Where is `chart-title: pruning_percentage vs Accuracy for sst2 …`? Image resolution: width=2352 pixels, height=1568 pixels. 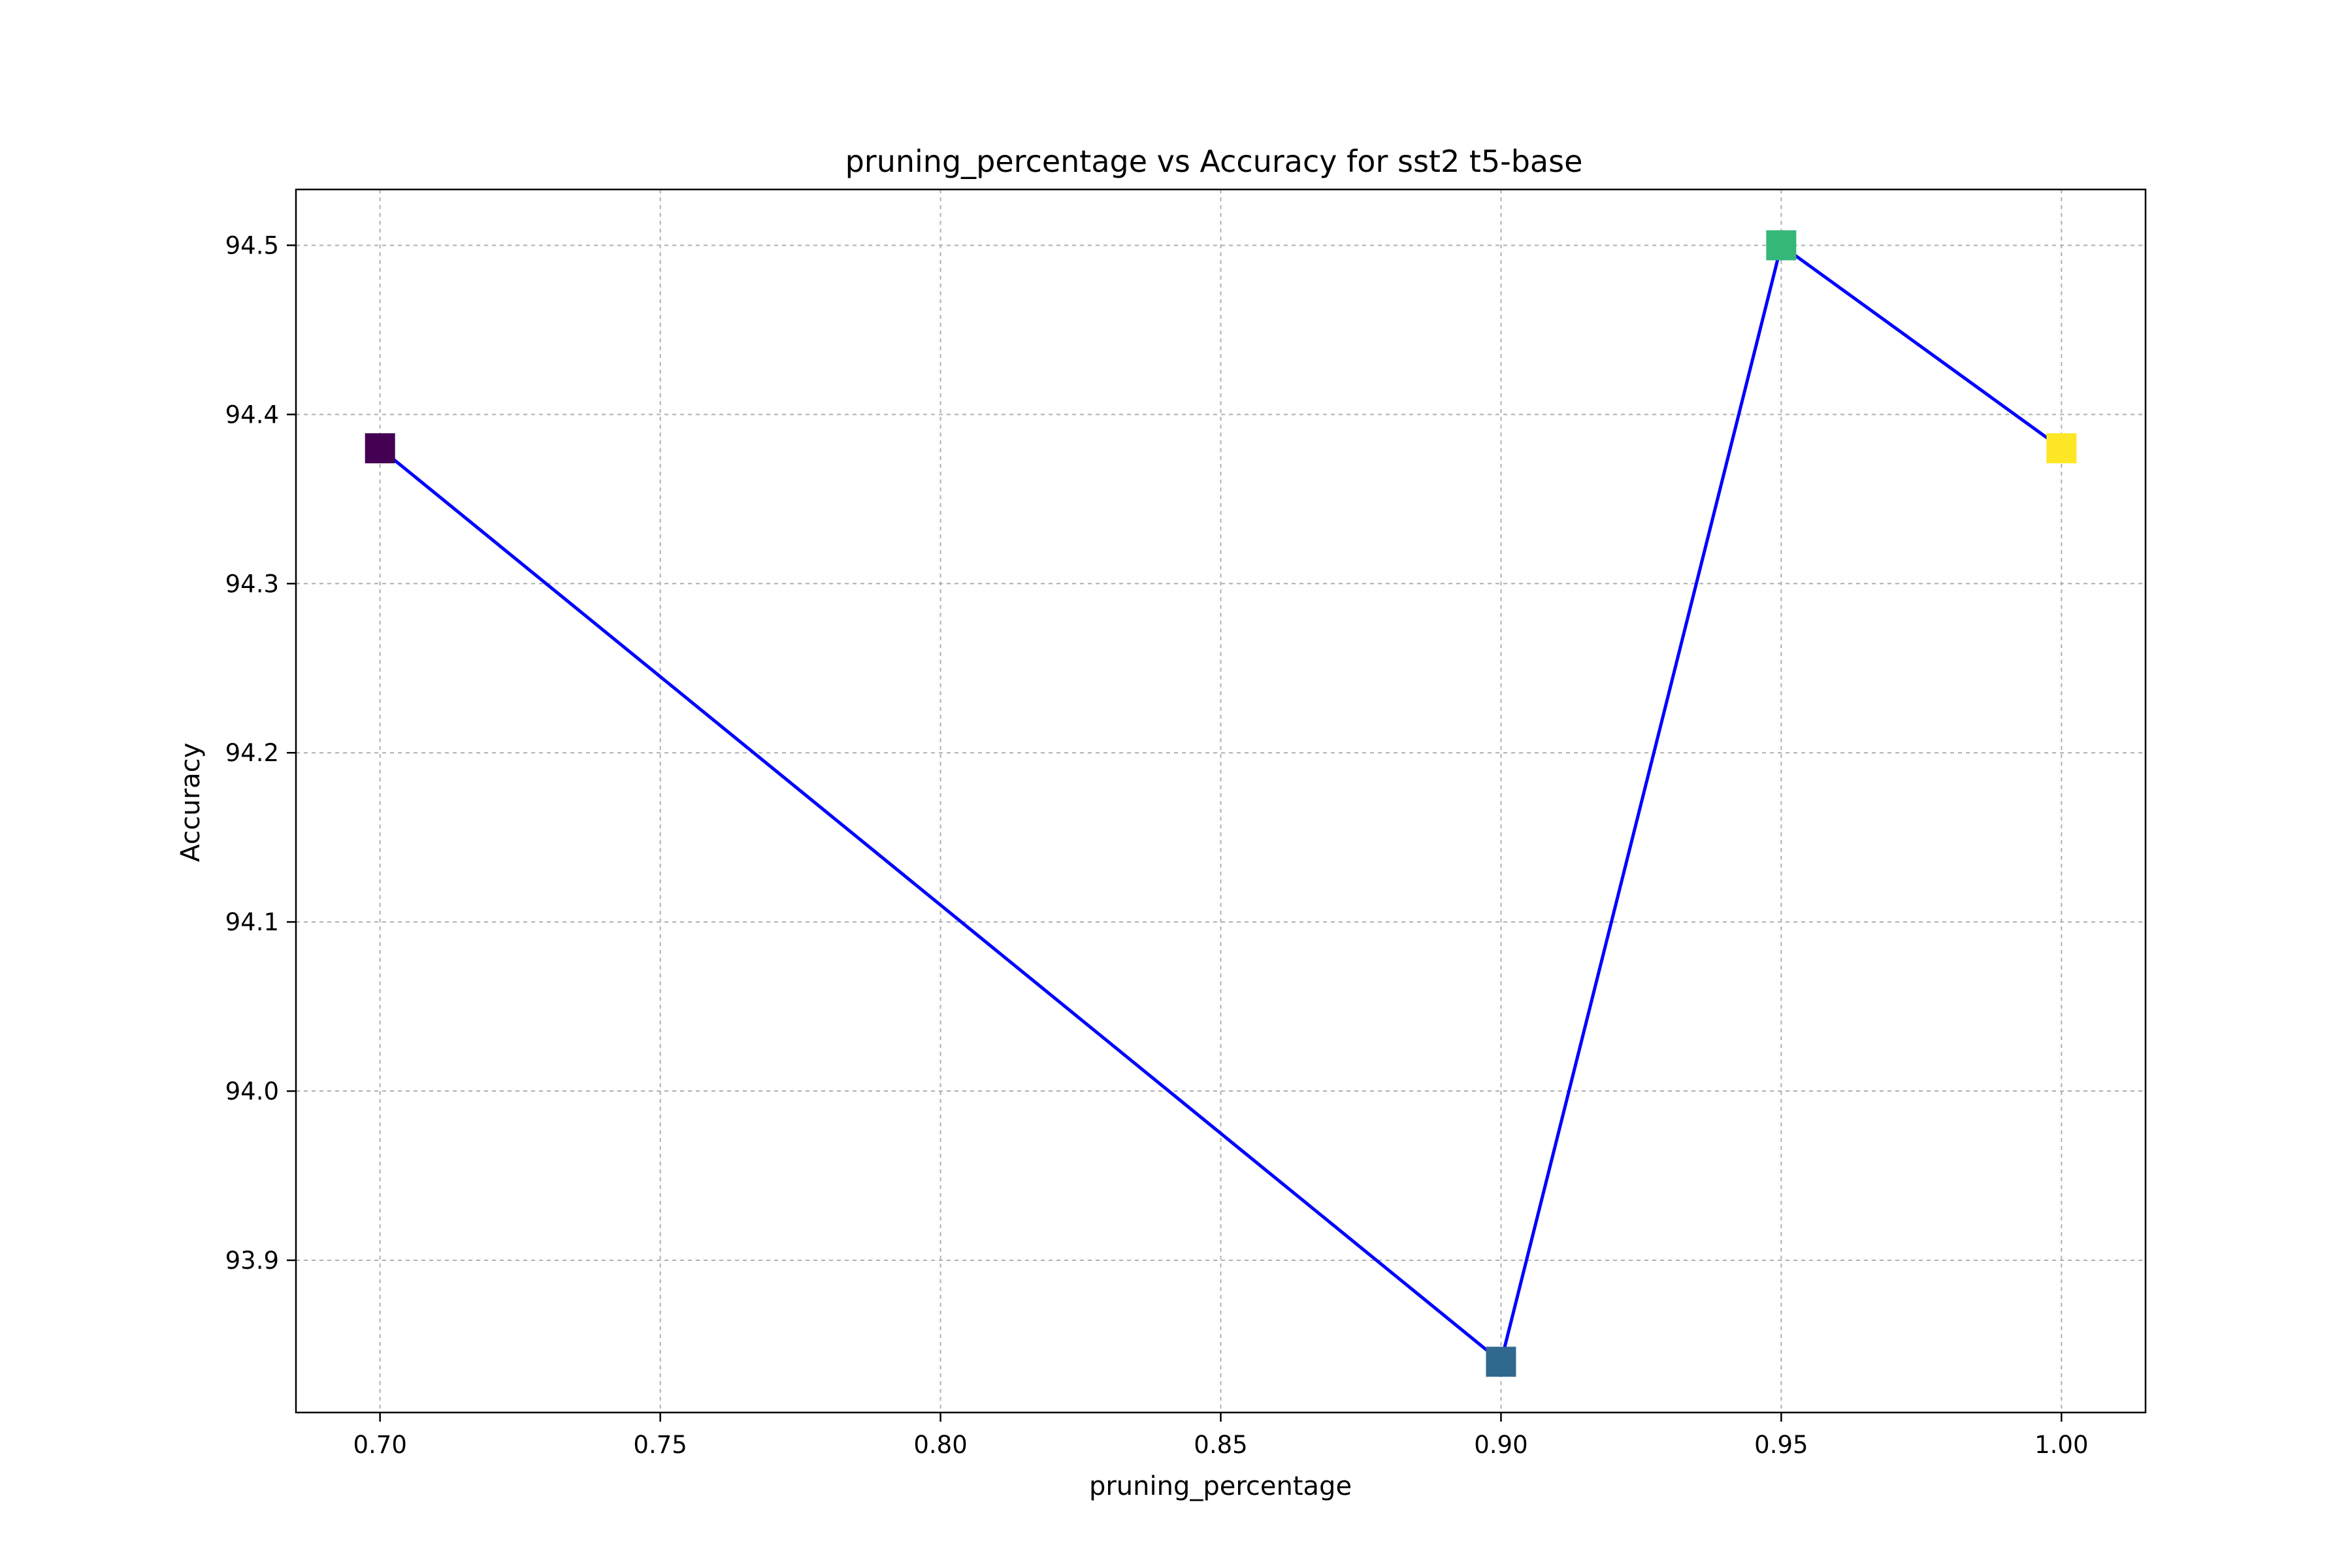
chart-title: pruning_percentage vs Accuracy for sst2 … is located at coordinates (1214, 161).